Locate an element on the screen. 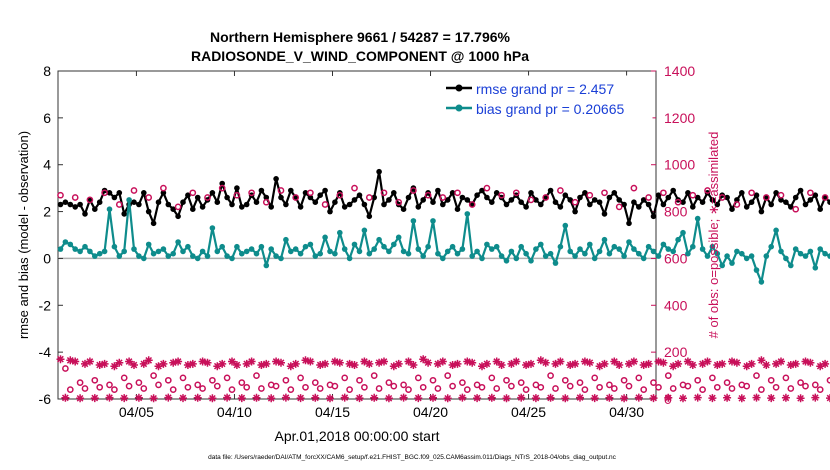  y-axis-label-left: rmse and bias (model - observation) is located at coordinates (23, 235).